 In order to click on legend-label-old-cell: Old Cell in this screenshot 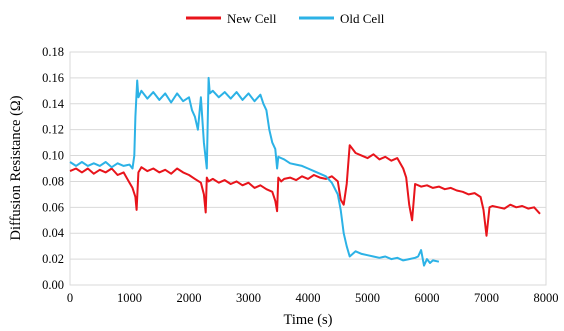, I will do `click(362, 18)`.